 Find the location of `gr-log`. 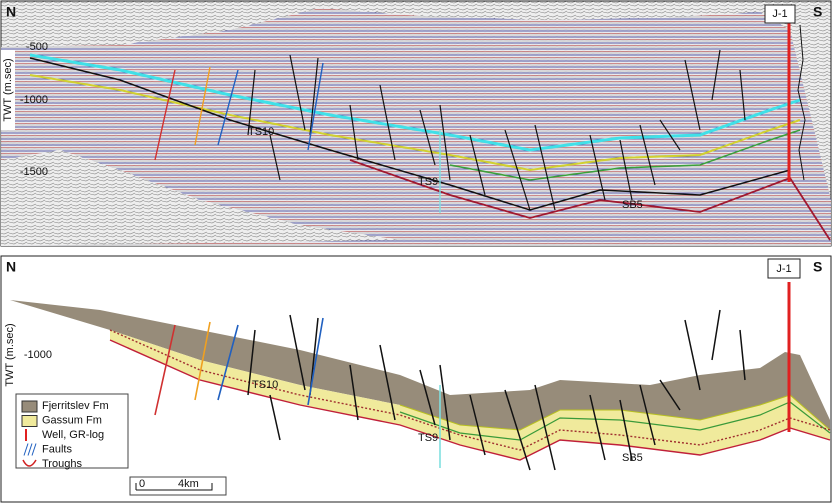

gr-log is located at coordinates (801, 102).